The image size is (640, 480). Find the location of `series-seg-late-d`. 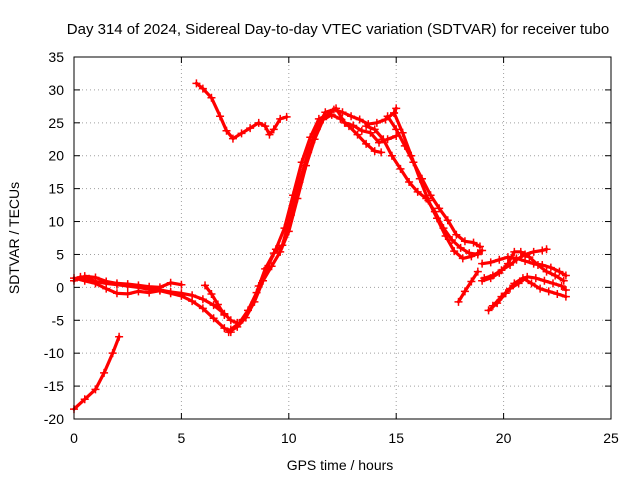

series-seg-late-d is located at coordinates (468, 286).